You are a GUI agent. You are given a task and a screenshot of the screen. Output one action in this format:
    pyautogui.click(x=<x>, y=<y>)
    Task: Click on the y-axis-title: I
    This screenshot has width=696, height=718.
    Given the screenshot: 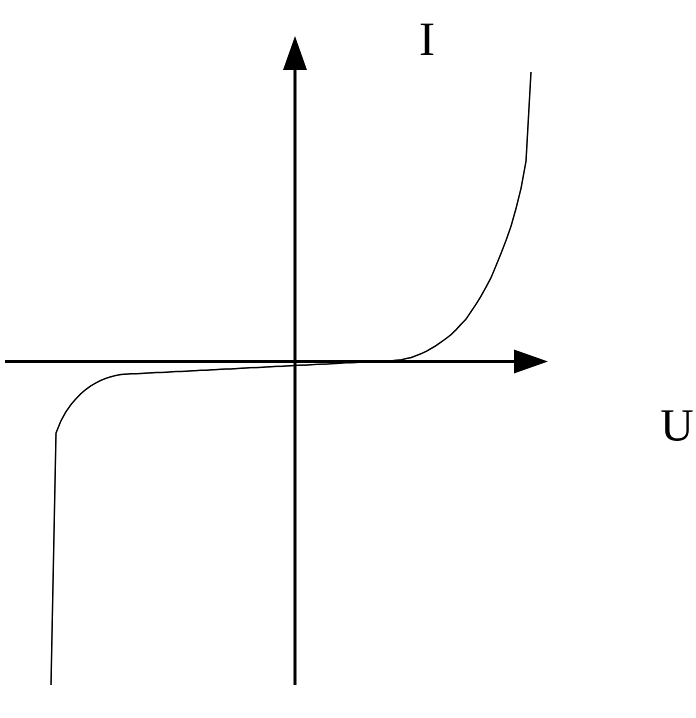 What is the action you would take?
    pyautogui.click(x=427, y=39)
    